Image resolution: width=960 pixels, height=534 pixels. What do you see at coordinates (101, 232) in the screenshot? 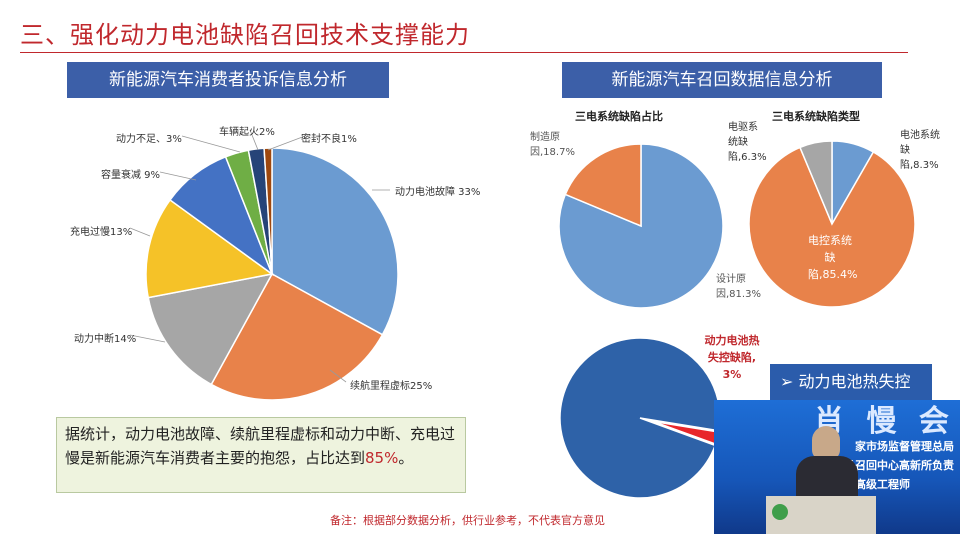
I see `label-slow-charge: 充电过慢13%` at bounding box center [101, 232].